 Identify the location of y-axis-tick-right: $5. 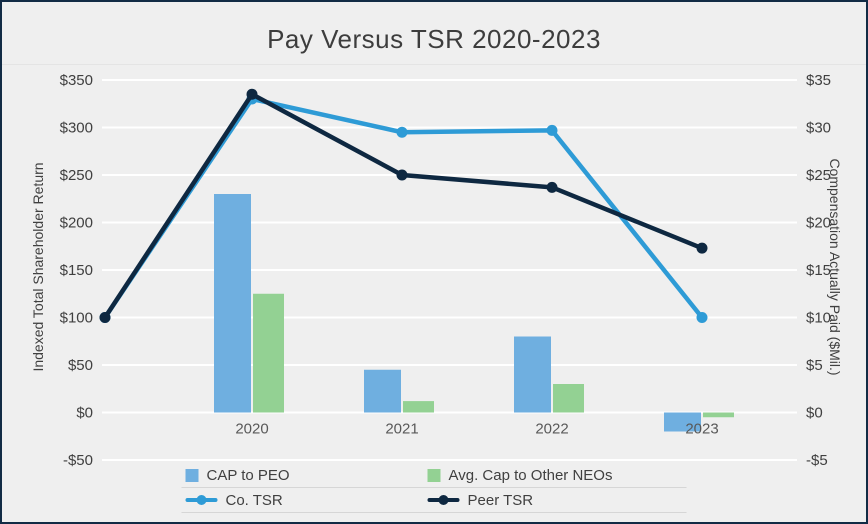
(814, 365).